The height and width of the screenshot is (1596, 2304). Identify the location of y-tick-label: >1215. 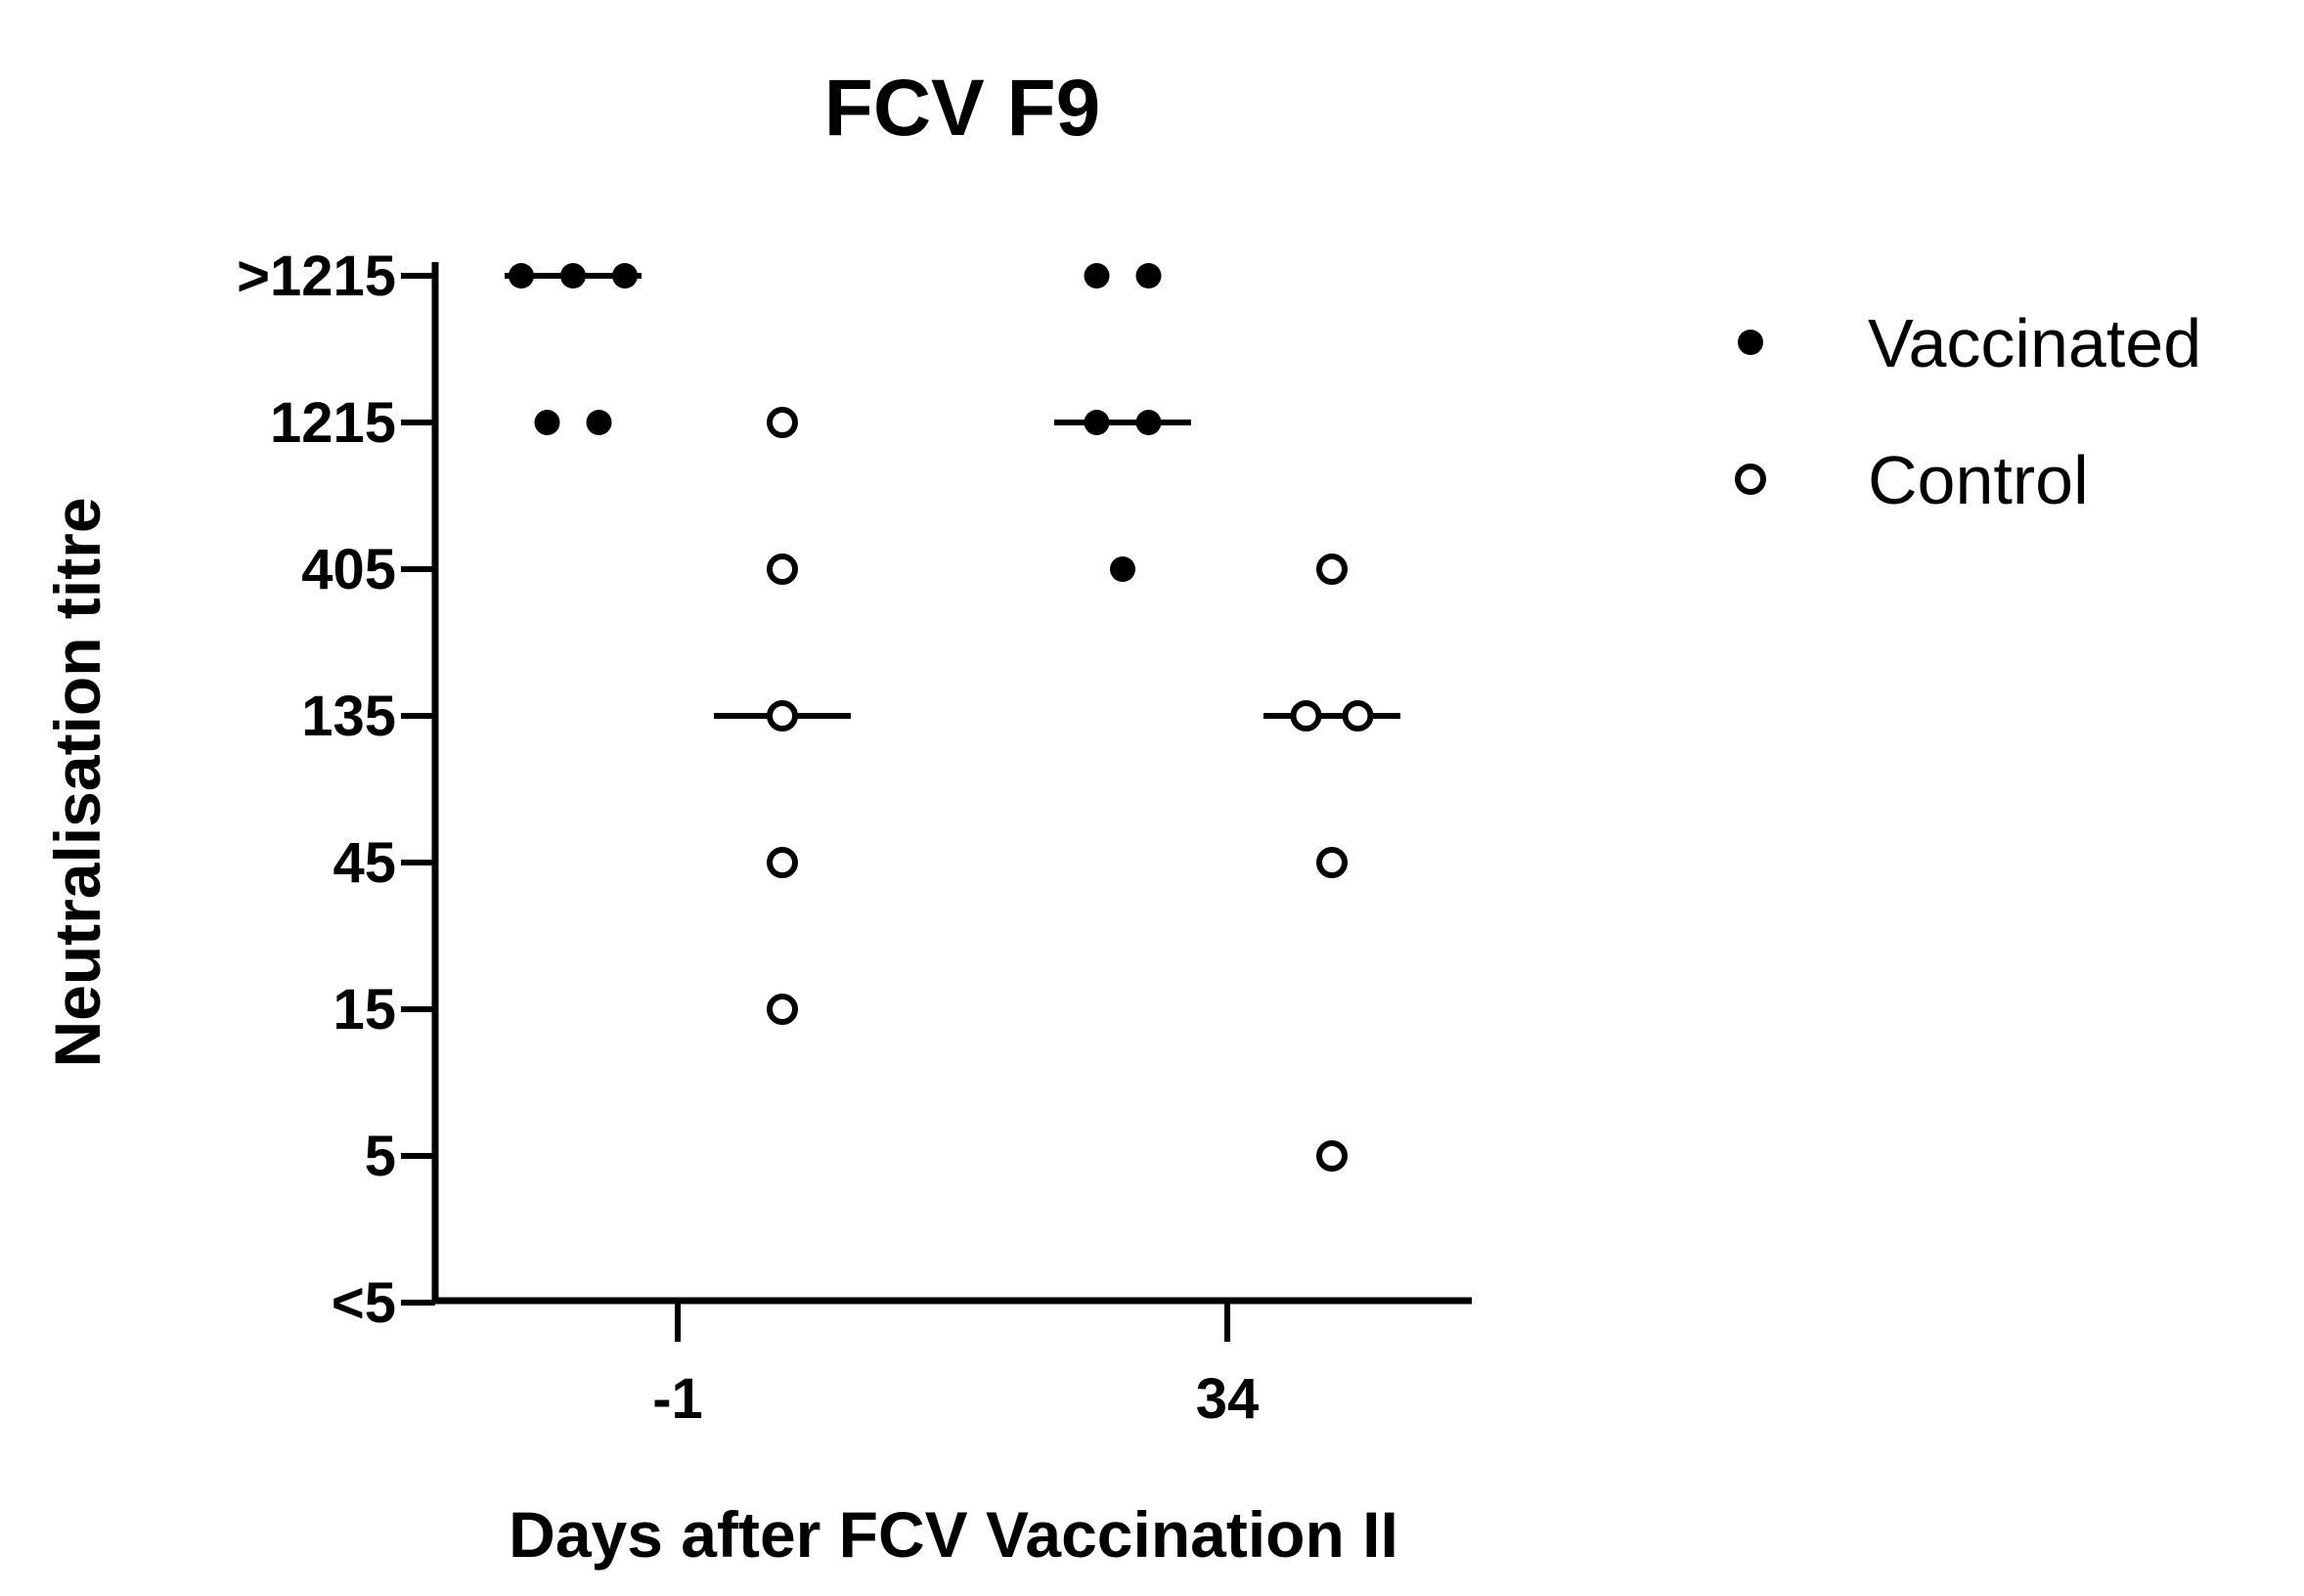
(316, 276).